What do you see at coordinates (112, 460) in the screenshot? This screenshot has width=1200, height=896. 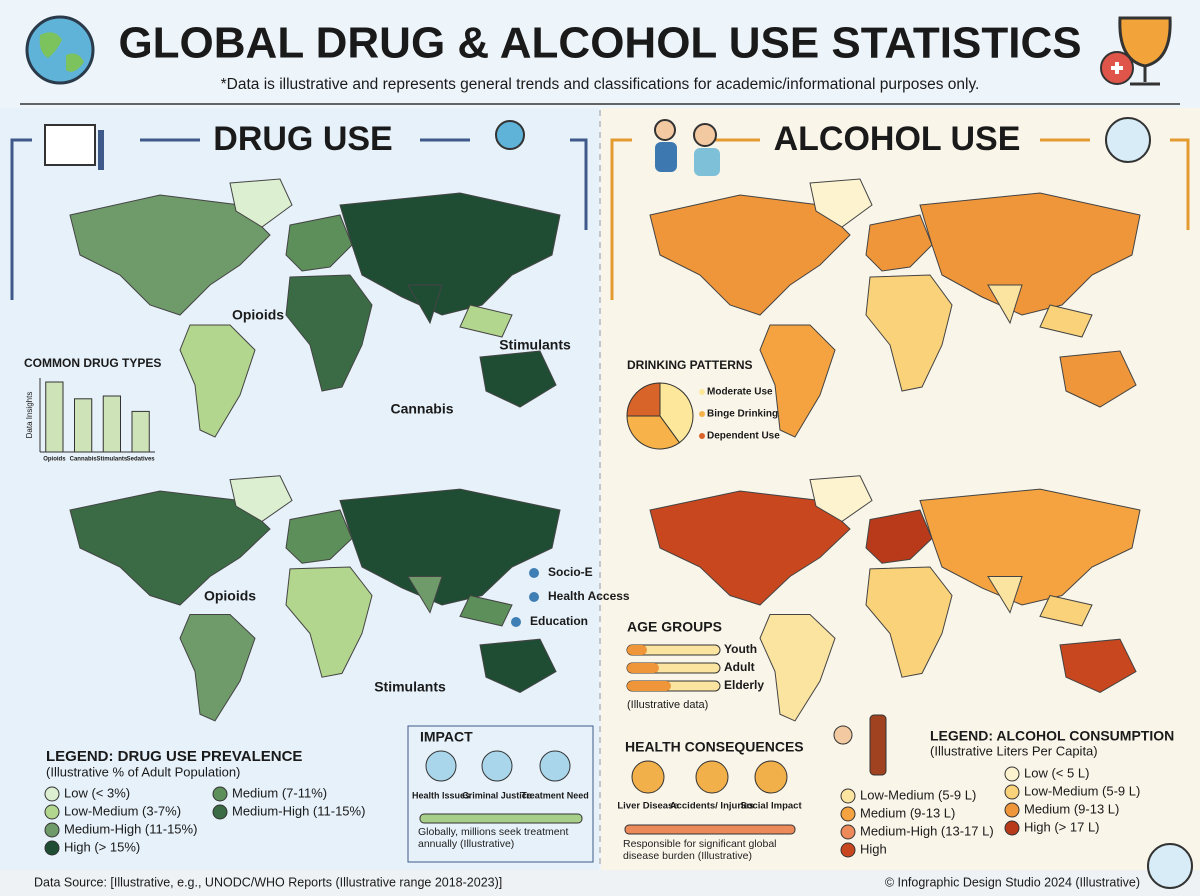 I see `bar-label: Stimulants` at bounding box center [112, 460].